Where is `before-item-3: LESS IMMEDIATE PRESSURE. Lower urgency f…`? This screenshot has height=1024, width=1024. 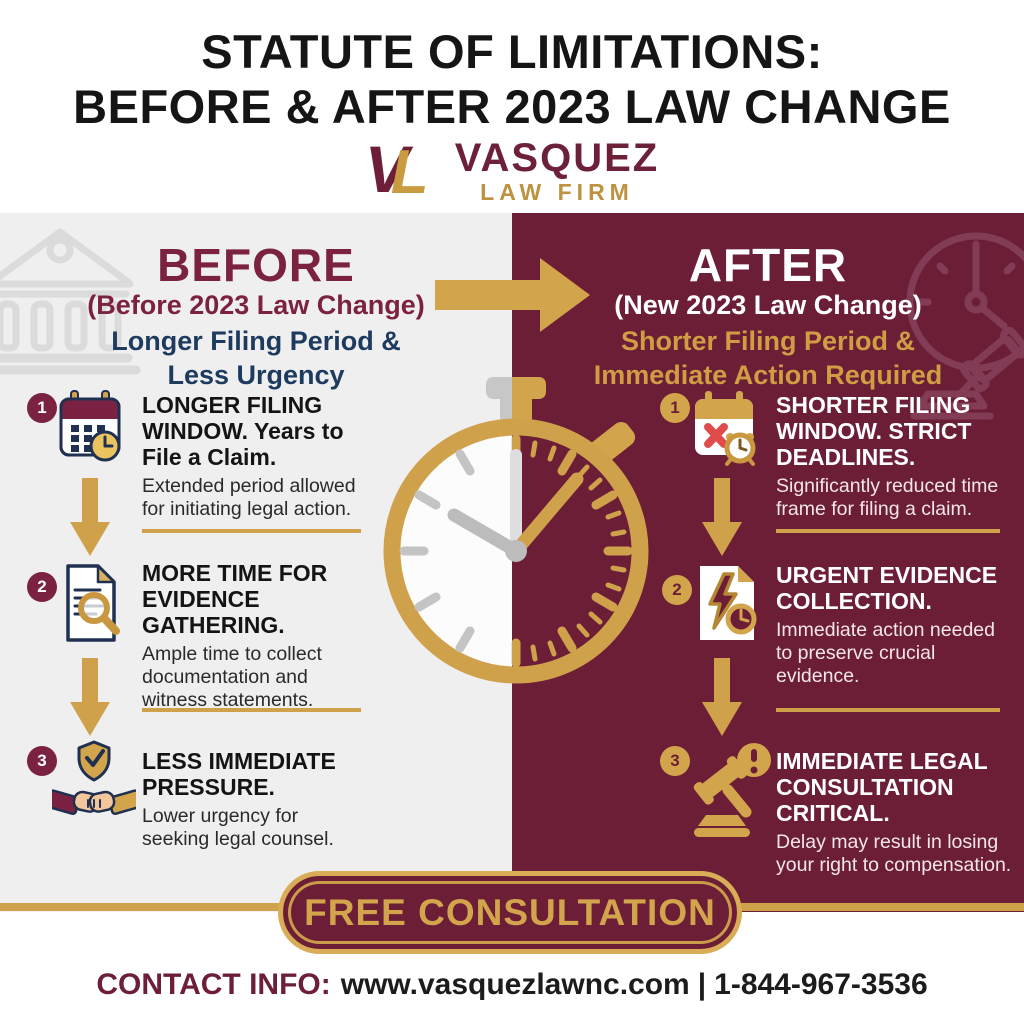 before-item-3: LESS IMMEDIATE PRESSURE. Lower urgency f… is located at coordinates (253, 799).